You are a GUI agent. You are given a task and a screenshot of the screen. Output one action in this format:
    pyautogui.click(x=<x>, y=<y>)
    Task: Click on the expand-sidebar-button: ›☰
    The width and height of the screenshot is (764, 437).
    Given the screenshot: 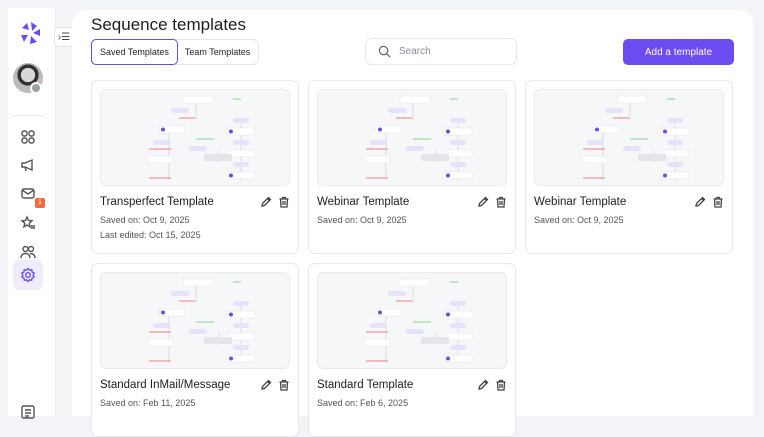 What is the action you would take?
    pyautogui.click(x=64, y=37)
    